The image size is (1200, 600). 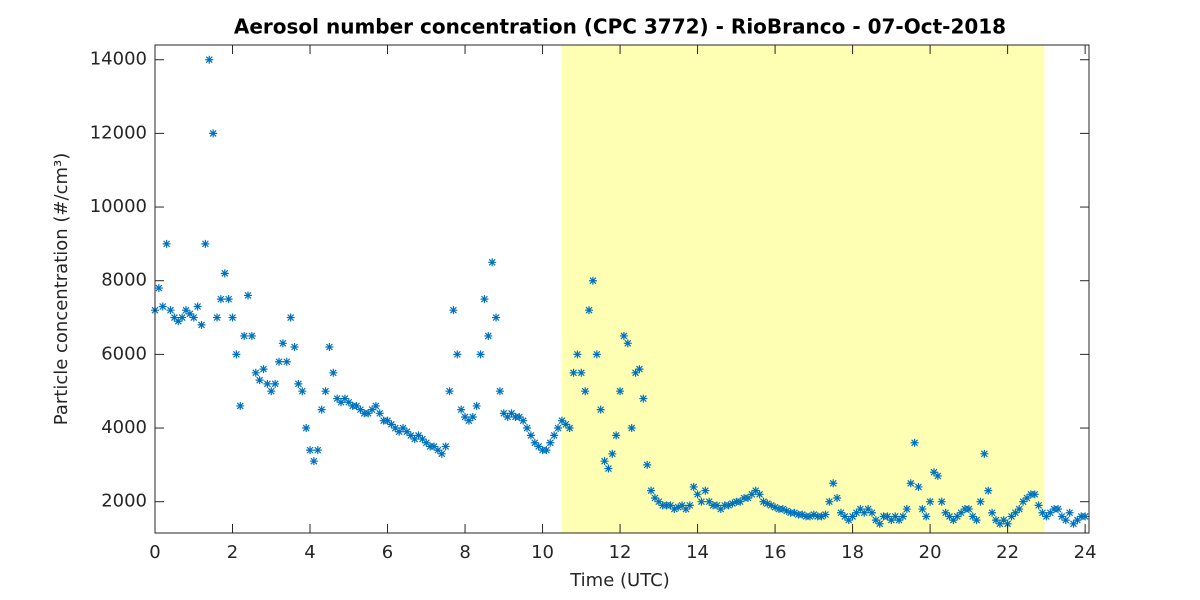 What do you see at coordinates (124, 353) in the screenshot?
I see `y-tick-label: 6000` at bounding box center [124, 353].